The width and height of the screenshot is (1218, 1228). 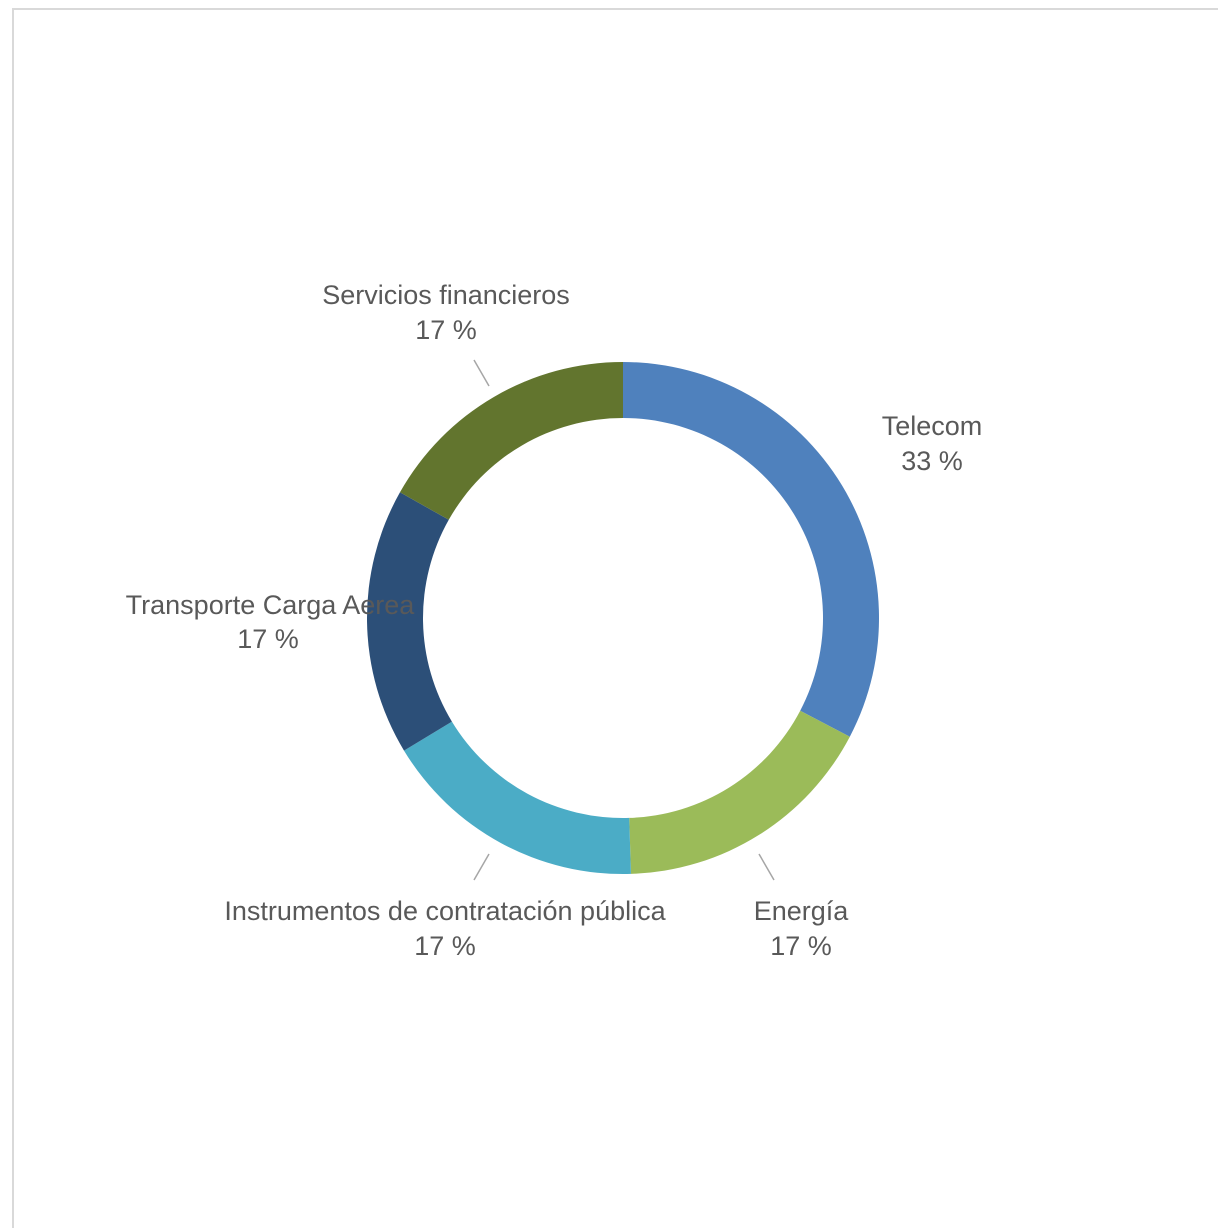 I want to click on slice-value-transporte: 17 %, so click(x=268, y=639).